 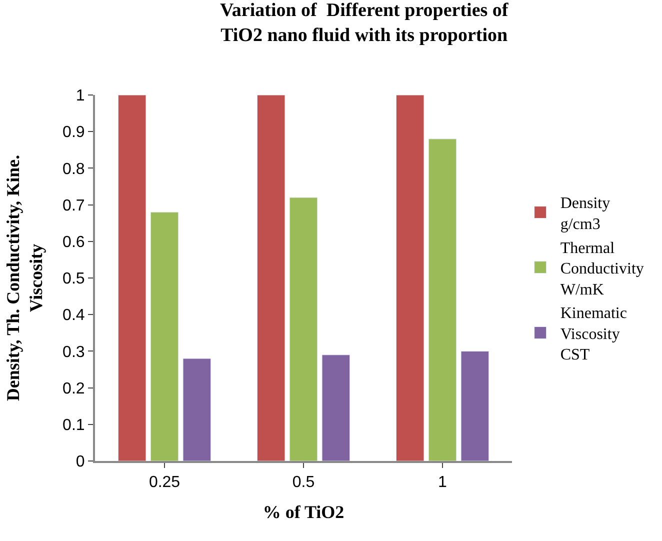 What do you see at coordinates (303, 483) in the screenshot?
I see `x-tick-label: 0.5` at bounding box center [303, 483].